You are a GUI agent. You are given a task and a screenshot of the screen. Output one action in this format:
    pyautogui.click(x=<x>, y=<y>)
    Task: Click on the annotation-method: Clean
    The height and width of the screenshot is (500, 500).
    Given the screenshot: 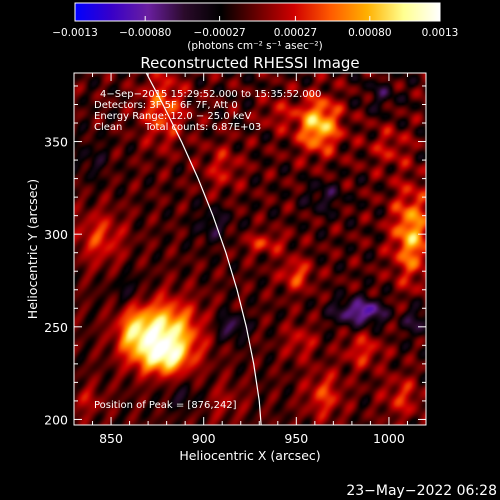 What is the action you would take?
    pyautogui.click(x=108, y=127)
    